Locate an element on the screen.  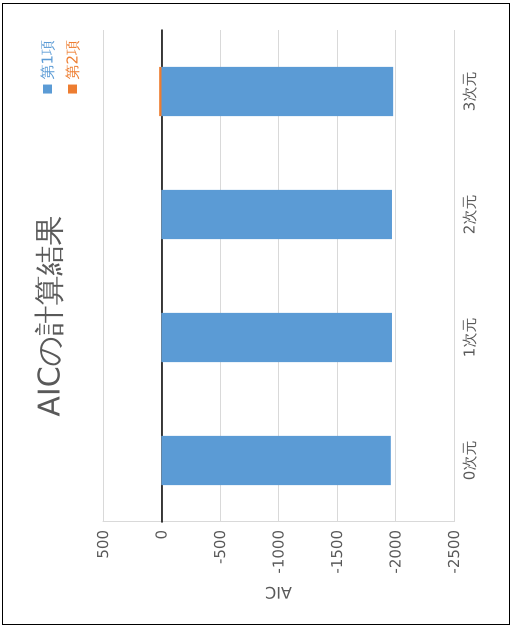
x-tick-label: -500 is located at coordinates (220, 547).